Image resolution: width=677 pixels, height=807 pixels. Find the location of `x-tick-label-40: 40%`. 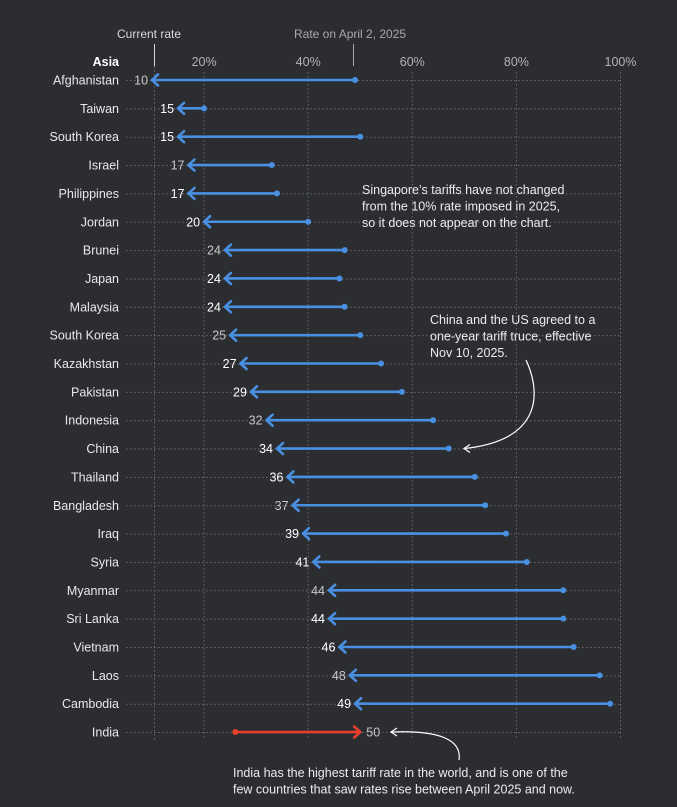

x-tick-label-40: 40% is located at coordinates (308, 62).